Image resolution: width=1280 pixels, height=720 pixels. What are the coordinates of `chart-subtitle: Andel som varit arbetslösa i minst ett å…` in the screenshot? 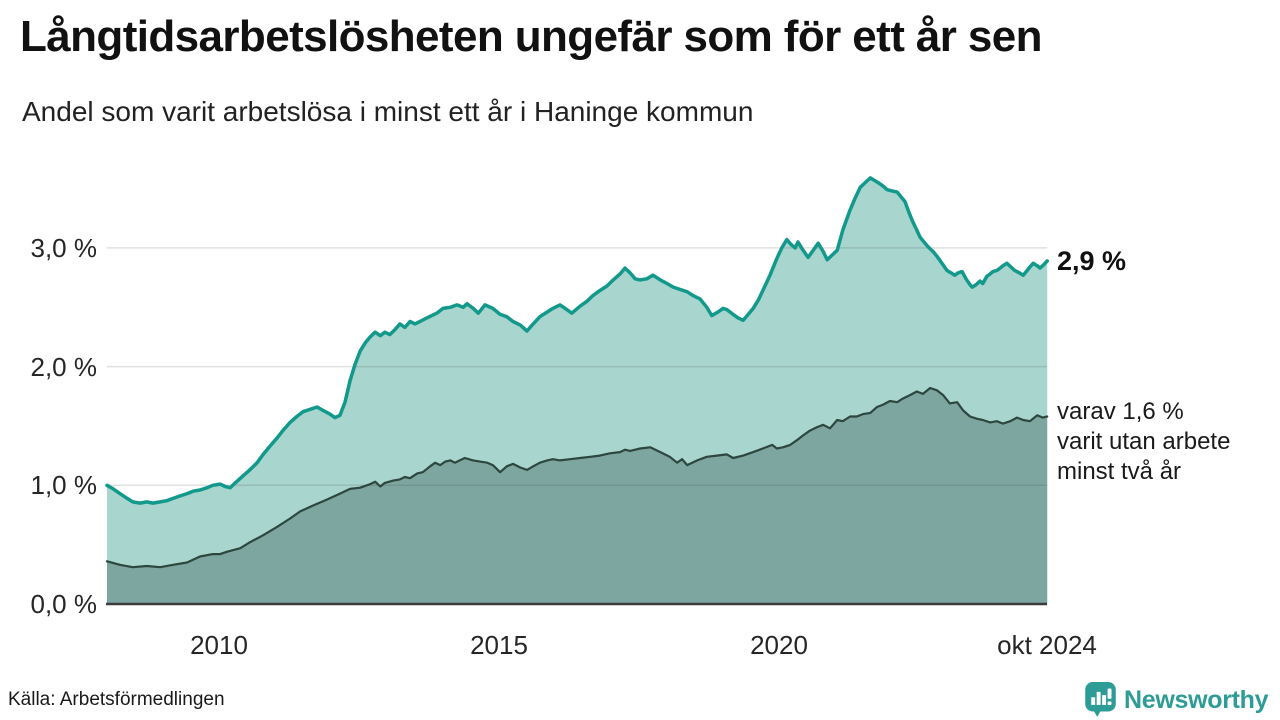 It's located at (388, 111).